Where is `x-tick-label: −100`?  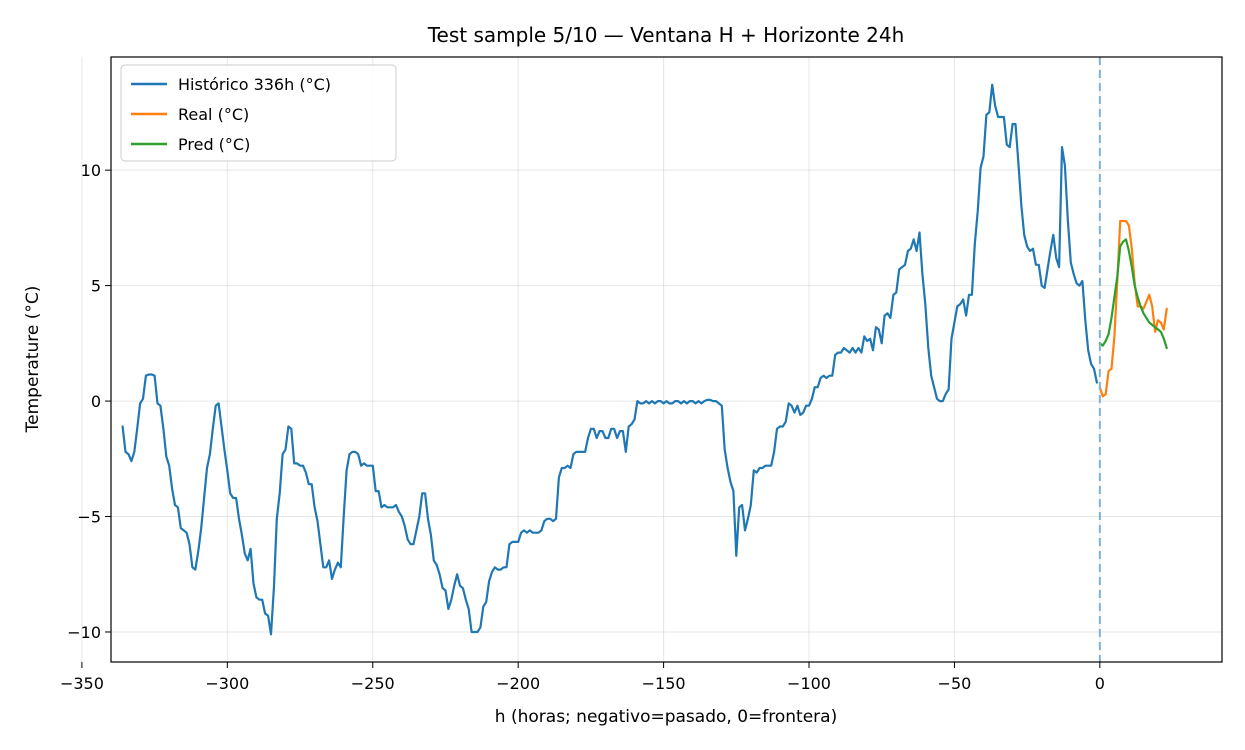 x-tick-label: −100 is located at coordinates (809, 683).